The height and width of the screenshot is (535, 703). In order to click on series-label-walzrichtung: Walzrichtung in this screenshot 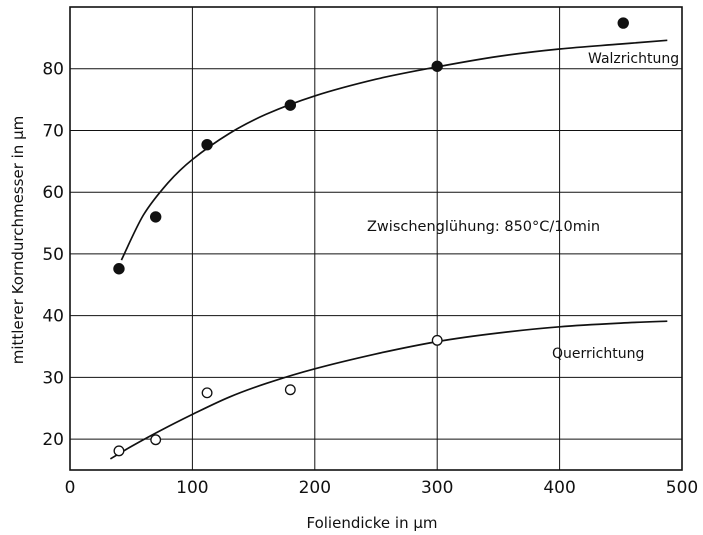, I will do `click(633, 59)`.